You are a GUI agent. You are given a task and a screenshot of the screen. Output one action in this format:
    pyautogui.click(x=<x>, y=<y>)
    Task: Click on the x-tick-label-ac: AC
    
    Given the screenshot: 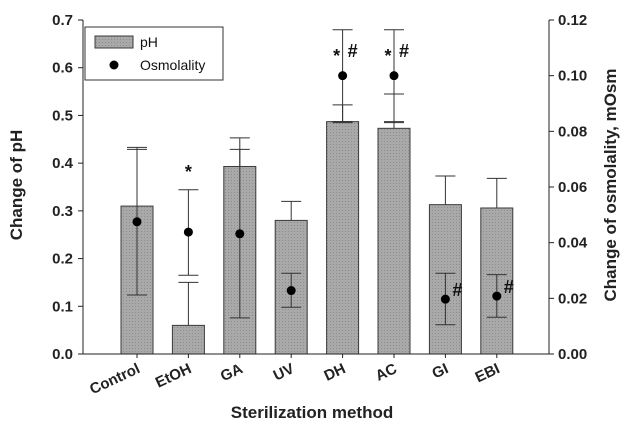 What is the action you would take?
    pyautogui.click(x=386, y=372)
    